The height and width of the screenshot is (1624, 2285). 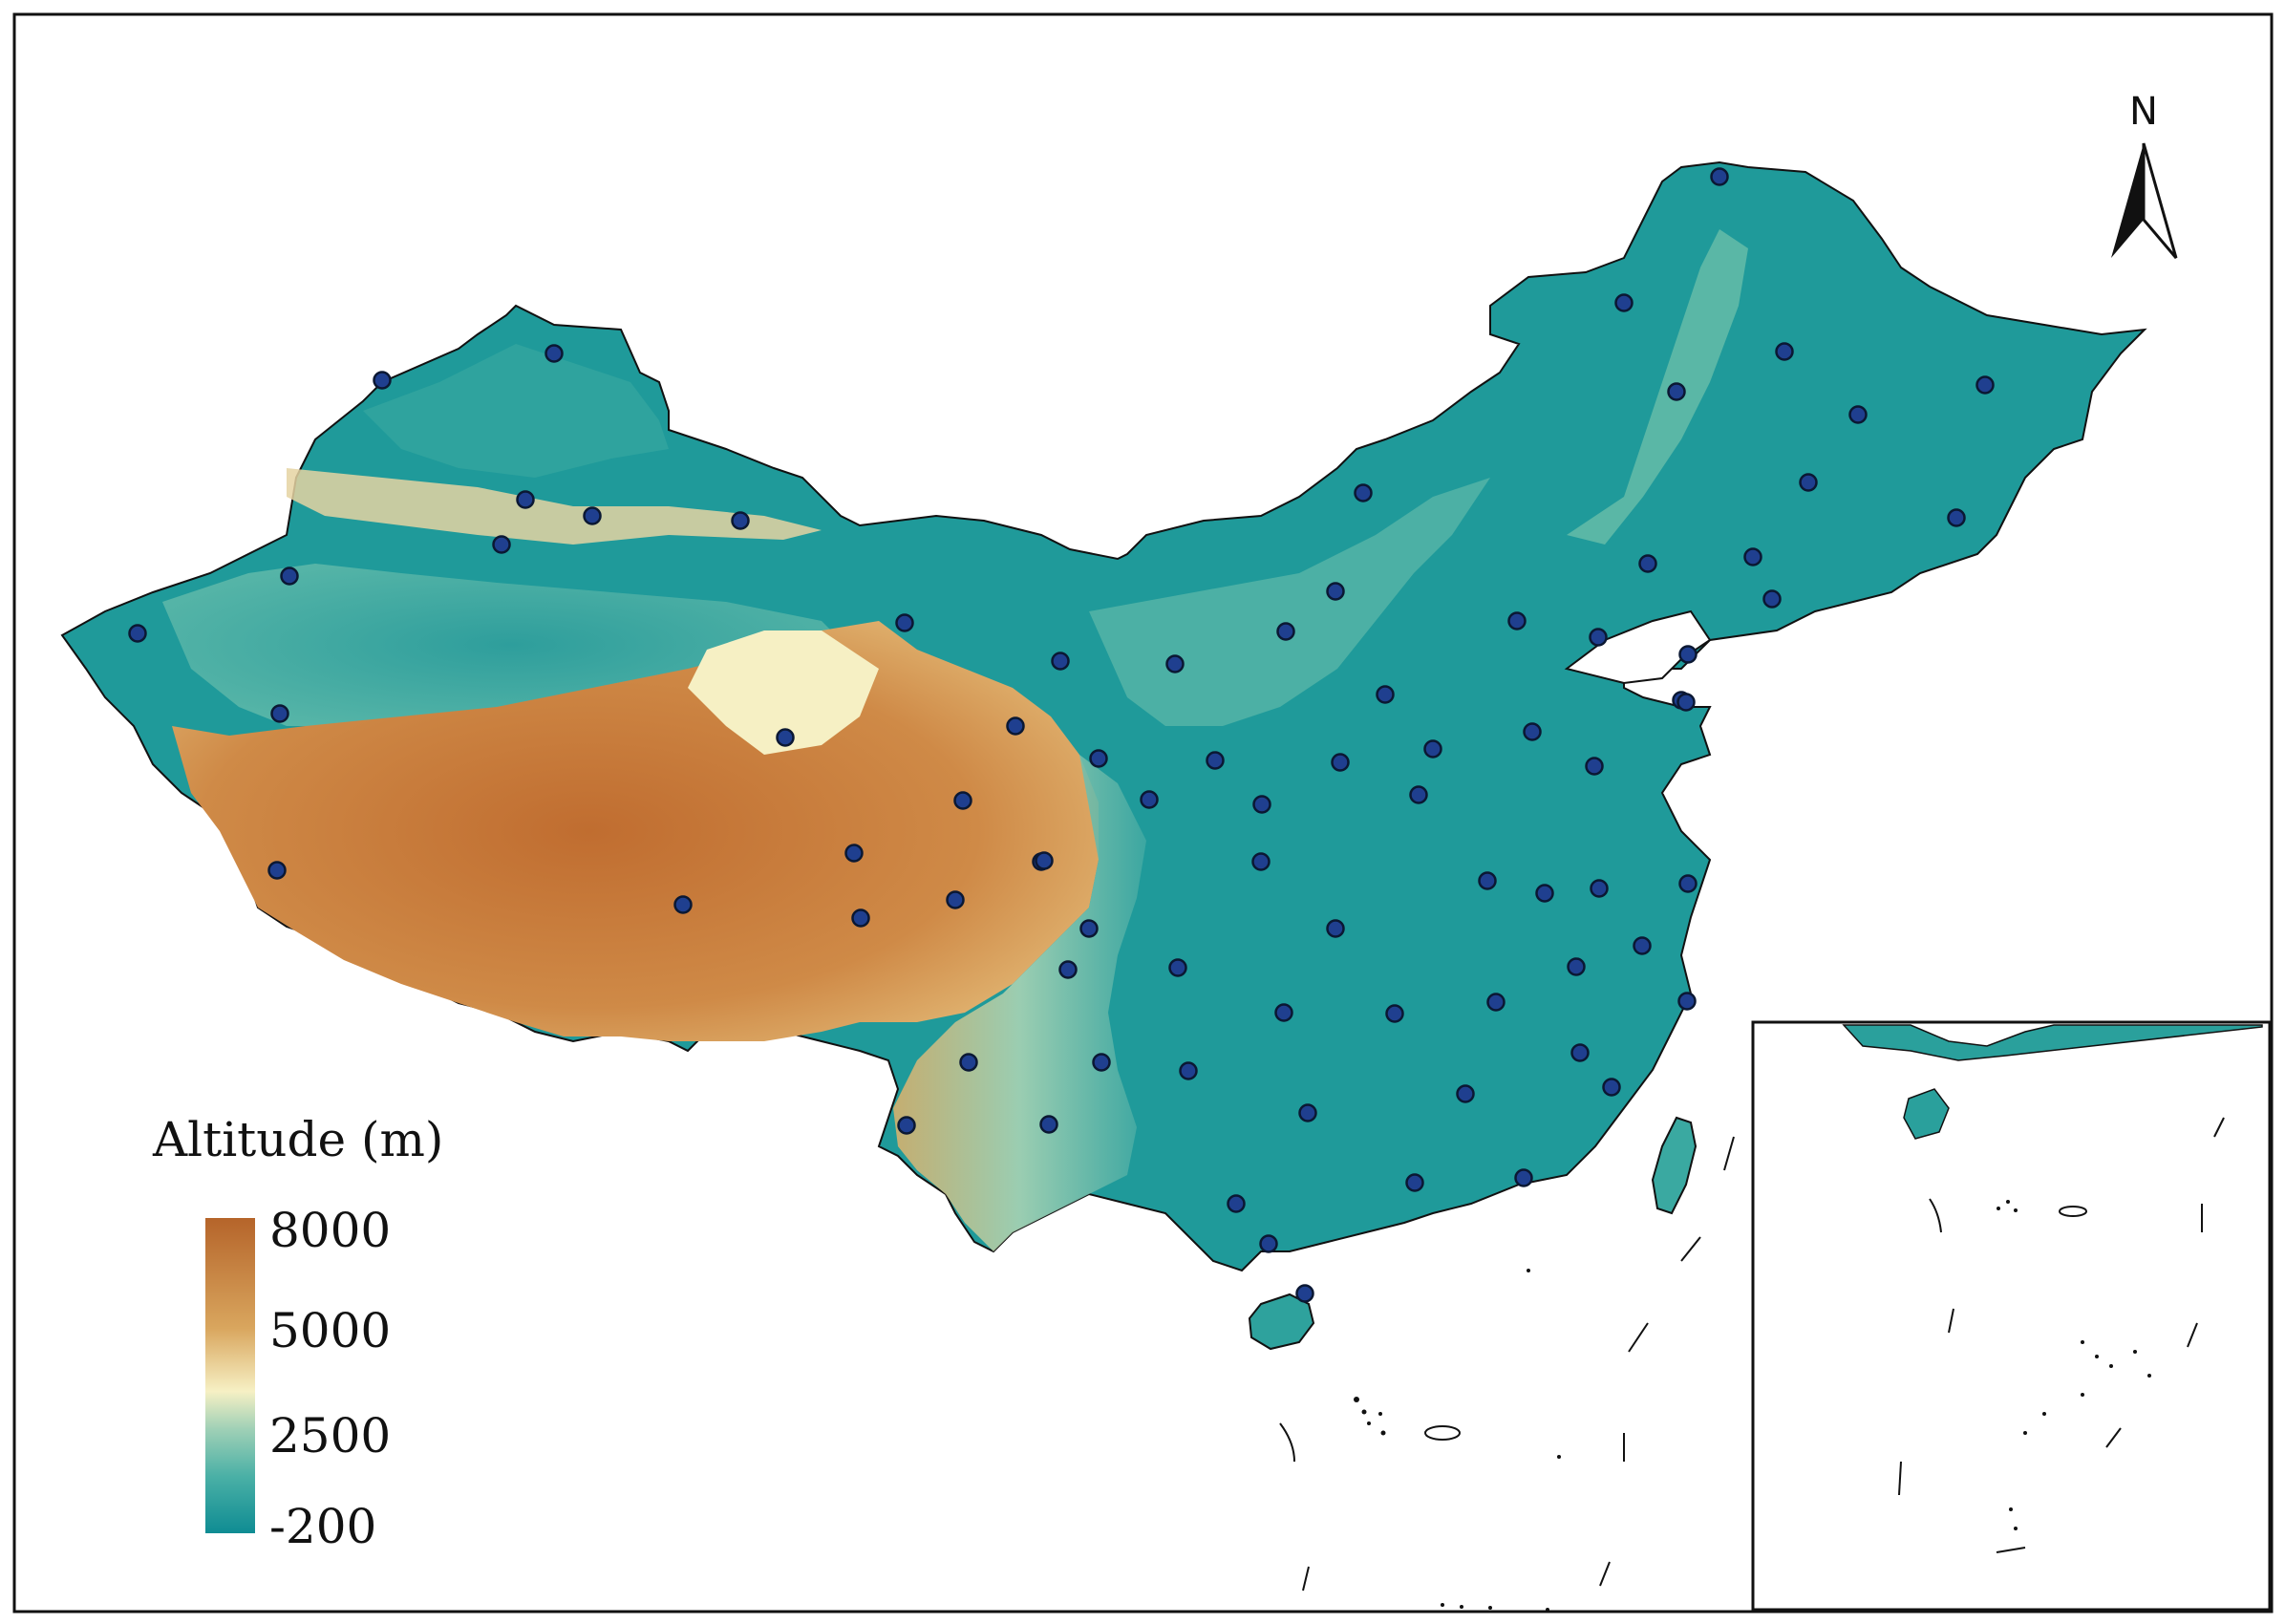 I want to click on bohai-sea, so click(x=1638, y=647).